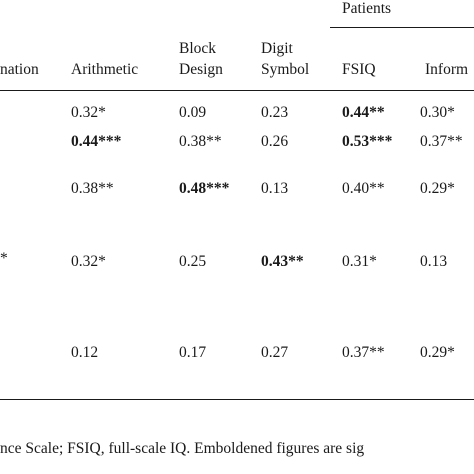  Describe the element at coordinates (105, 69) in the screenshot. I see `header-arithmetic: Arithmetic` at that location.